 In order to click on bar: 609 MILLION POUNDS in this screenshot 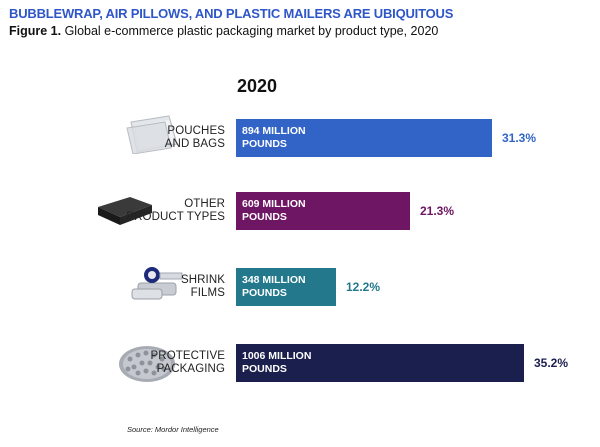, I will do `click(323, 211)`.